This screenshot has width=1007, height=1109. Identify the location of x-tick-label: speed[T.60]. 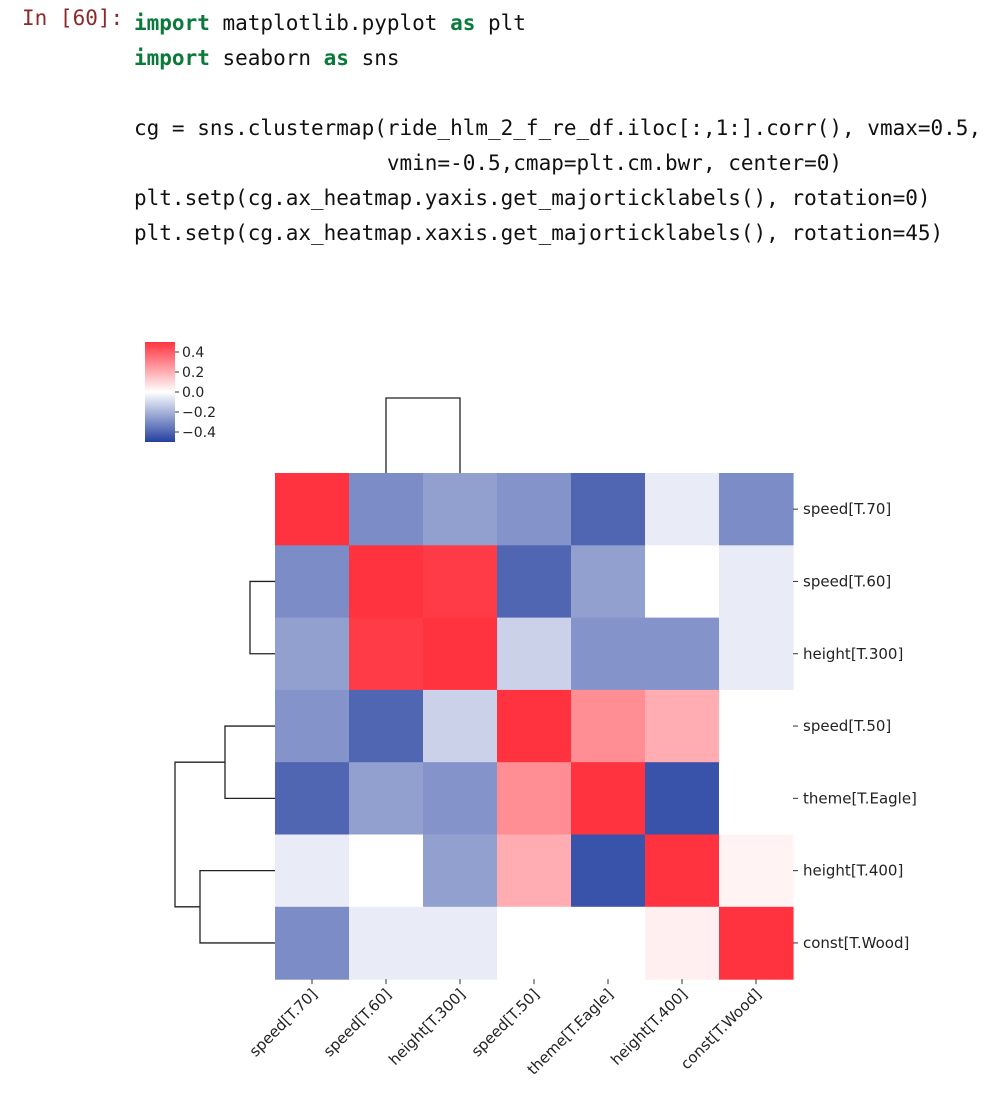
(357, 1022).